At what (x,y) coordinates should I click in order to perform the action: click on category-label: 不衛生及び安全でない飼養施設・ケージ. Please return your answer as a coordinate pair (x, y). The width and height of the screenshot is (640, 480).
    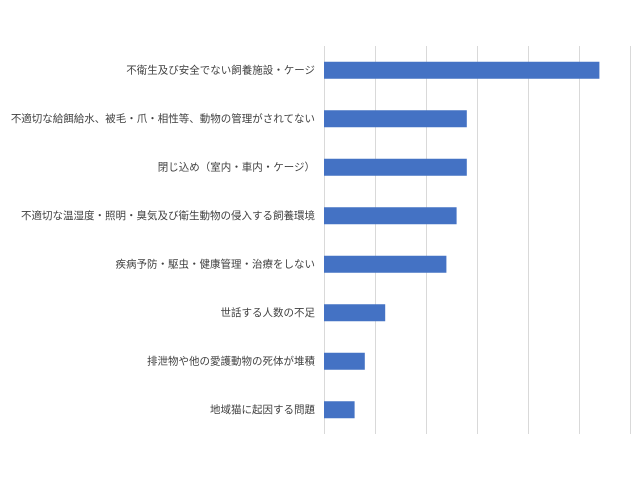
    Looking at the image, I should click on (220, 69).